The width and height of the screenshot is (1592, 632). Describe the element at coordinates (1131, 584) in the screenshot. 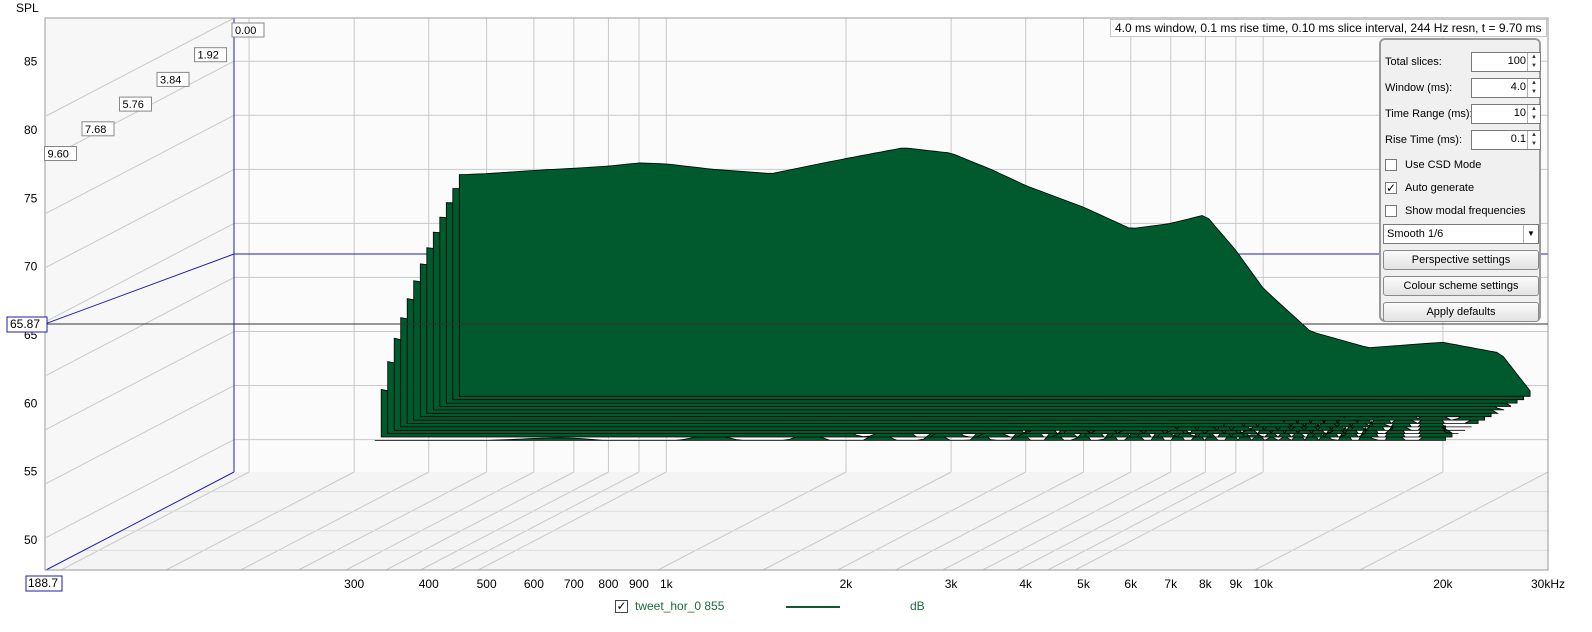

I see `x-tick-label: 6k` at that location.